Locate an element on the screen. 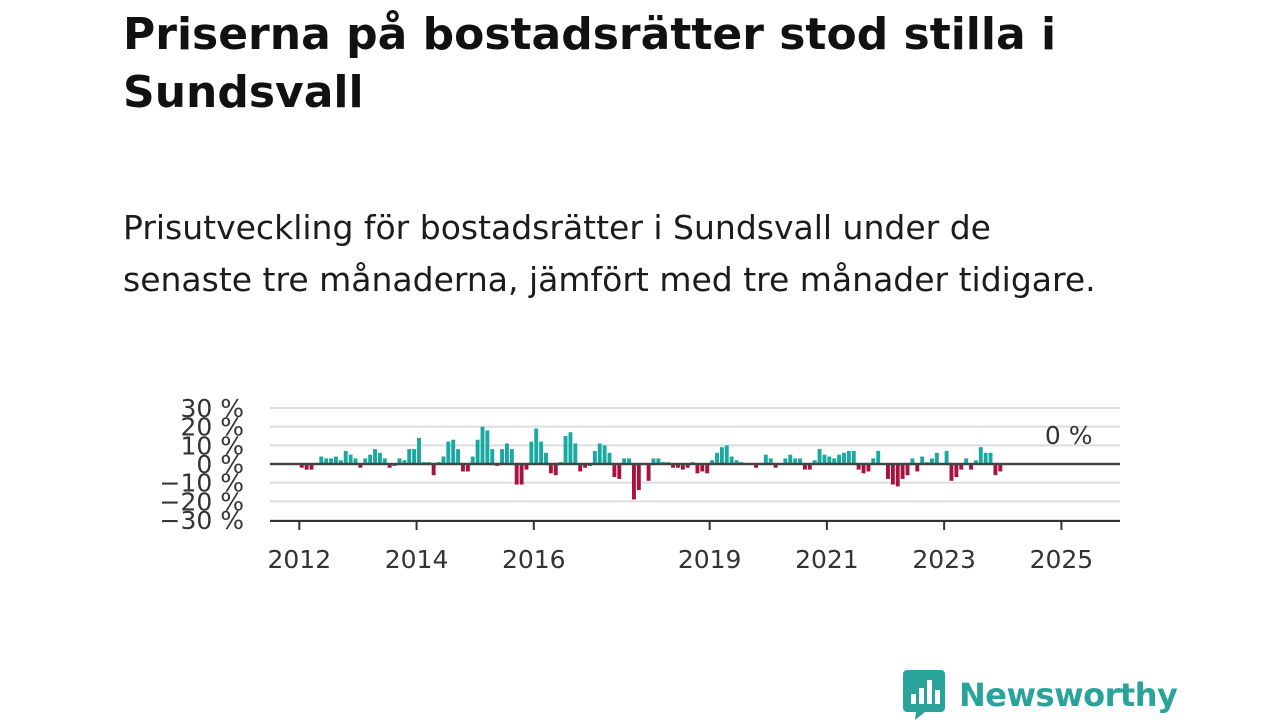 This screenshot has width=1280, height=720. y-tick-label: 10 % is located at coordinates (212, 445).